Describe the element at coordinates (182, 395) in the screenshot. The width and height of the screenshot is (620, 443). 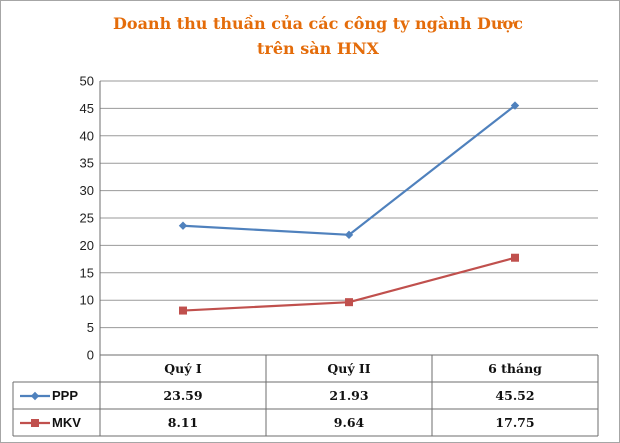
I see `data-table-value: 23.59` at that location.